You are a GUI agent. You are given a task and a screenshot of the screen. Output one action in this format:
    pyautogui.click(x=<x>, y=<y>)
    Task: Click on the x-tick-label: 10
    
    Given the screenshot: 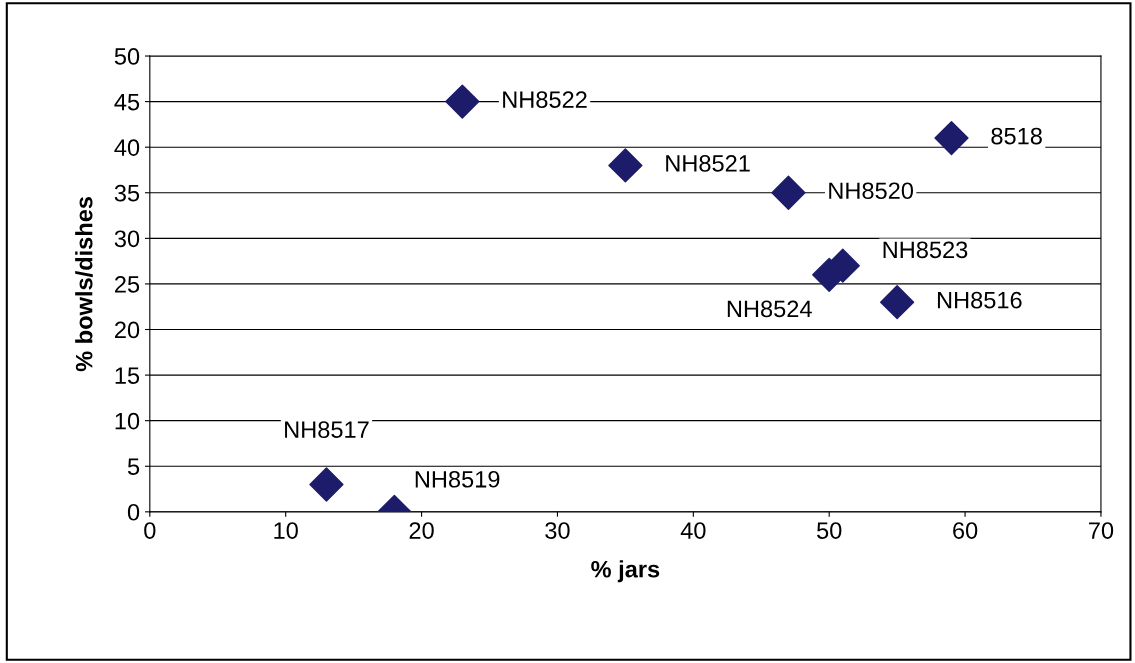 What is the action you would take?
    pyautogui.click(x=286, y=530)
    